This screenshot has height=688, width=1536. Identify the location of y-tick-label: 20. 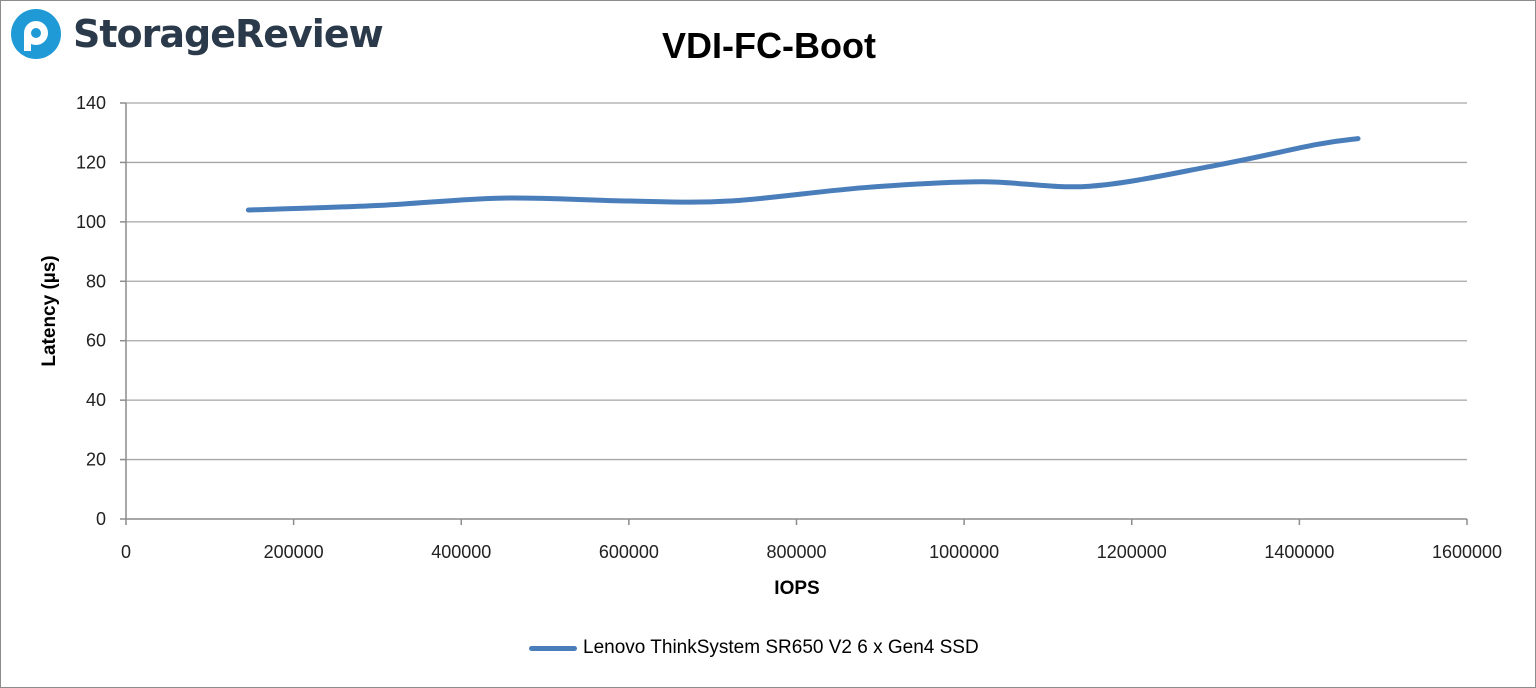
(96, 460).